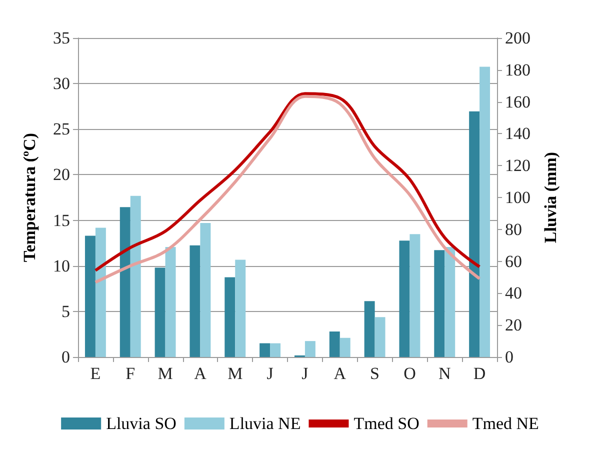 Image resolution: width=600 pixels, height=460 pixels. I want to click on x-tick-label: S, so click(375, 373).